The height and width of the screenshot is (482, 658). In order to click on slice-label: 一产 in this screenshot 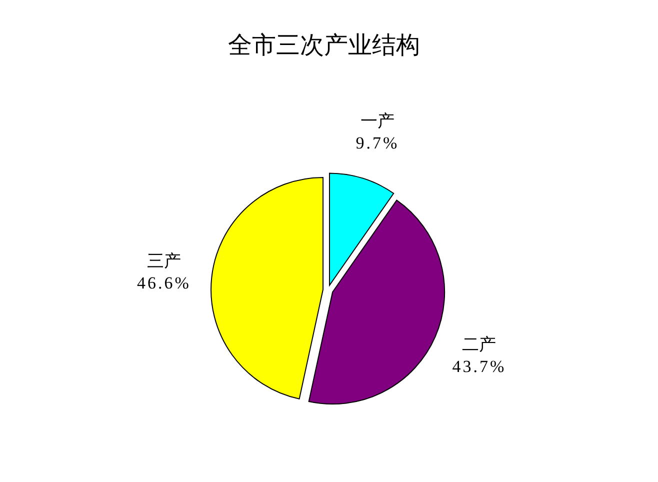, I will do `click(377, 121)`.